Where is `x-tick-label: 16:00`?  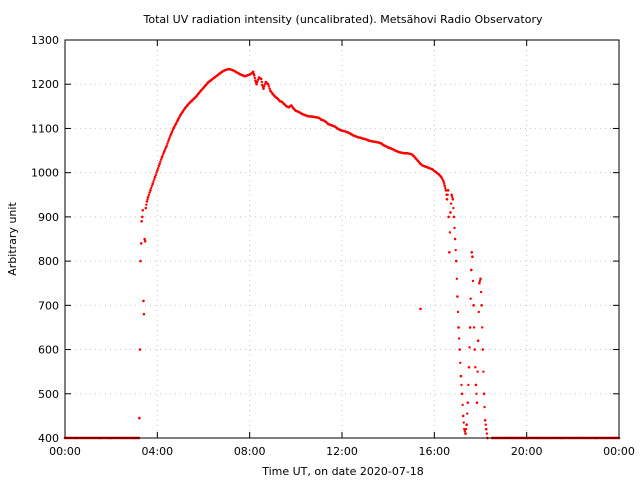
x-tick-label: 16:00 is located at coordinates (434, 451).